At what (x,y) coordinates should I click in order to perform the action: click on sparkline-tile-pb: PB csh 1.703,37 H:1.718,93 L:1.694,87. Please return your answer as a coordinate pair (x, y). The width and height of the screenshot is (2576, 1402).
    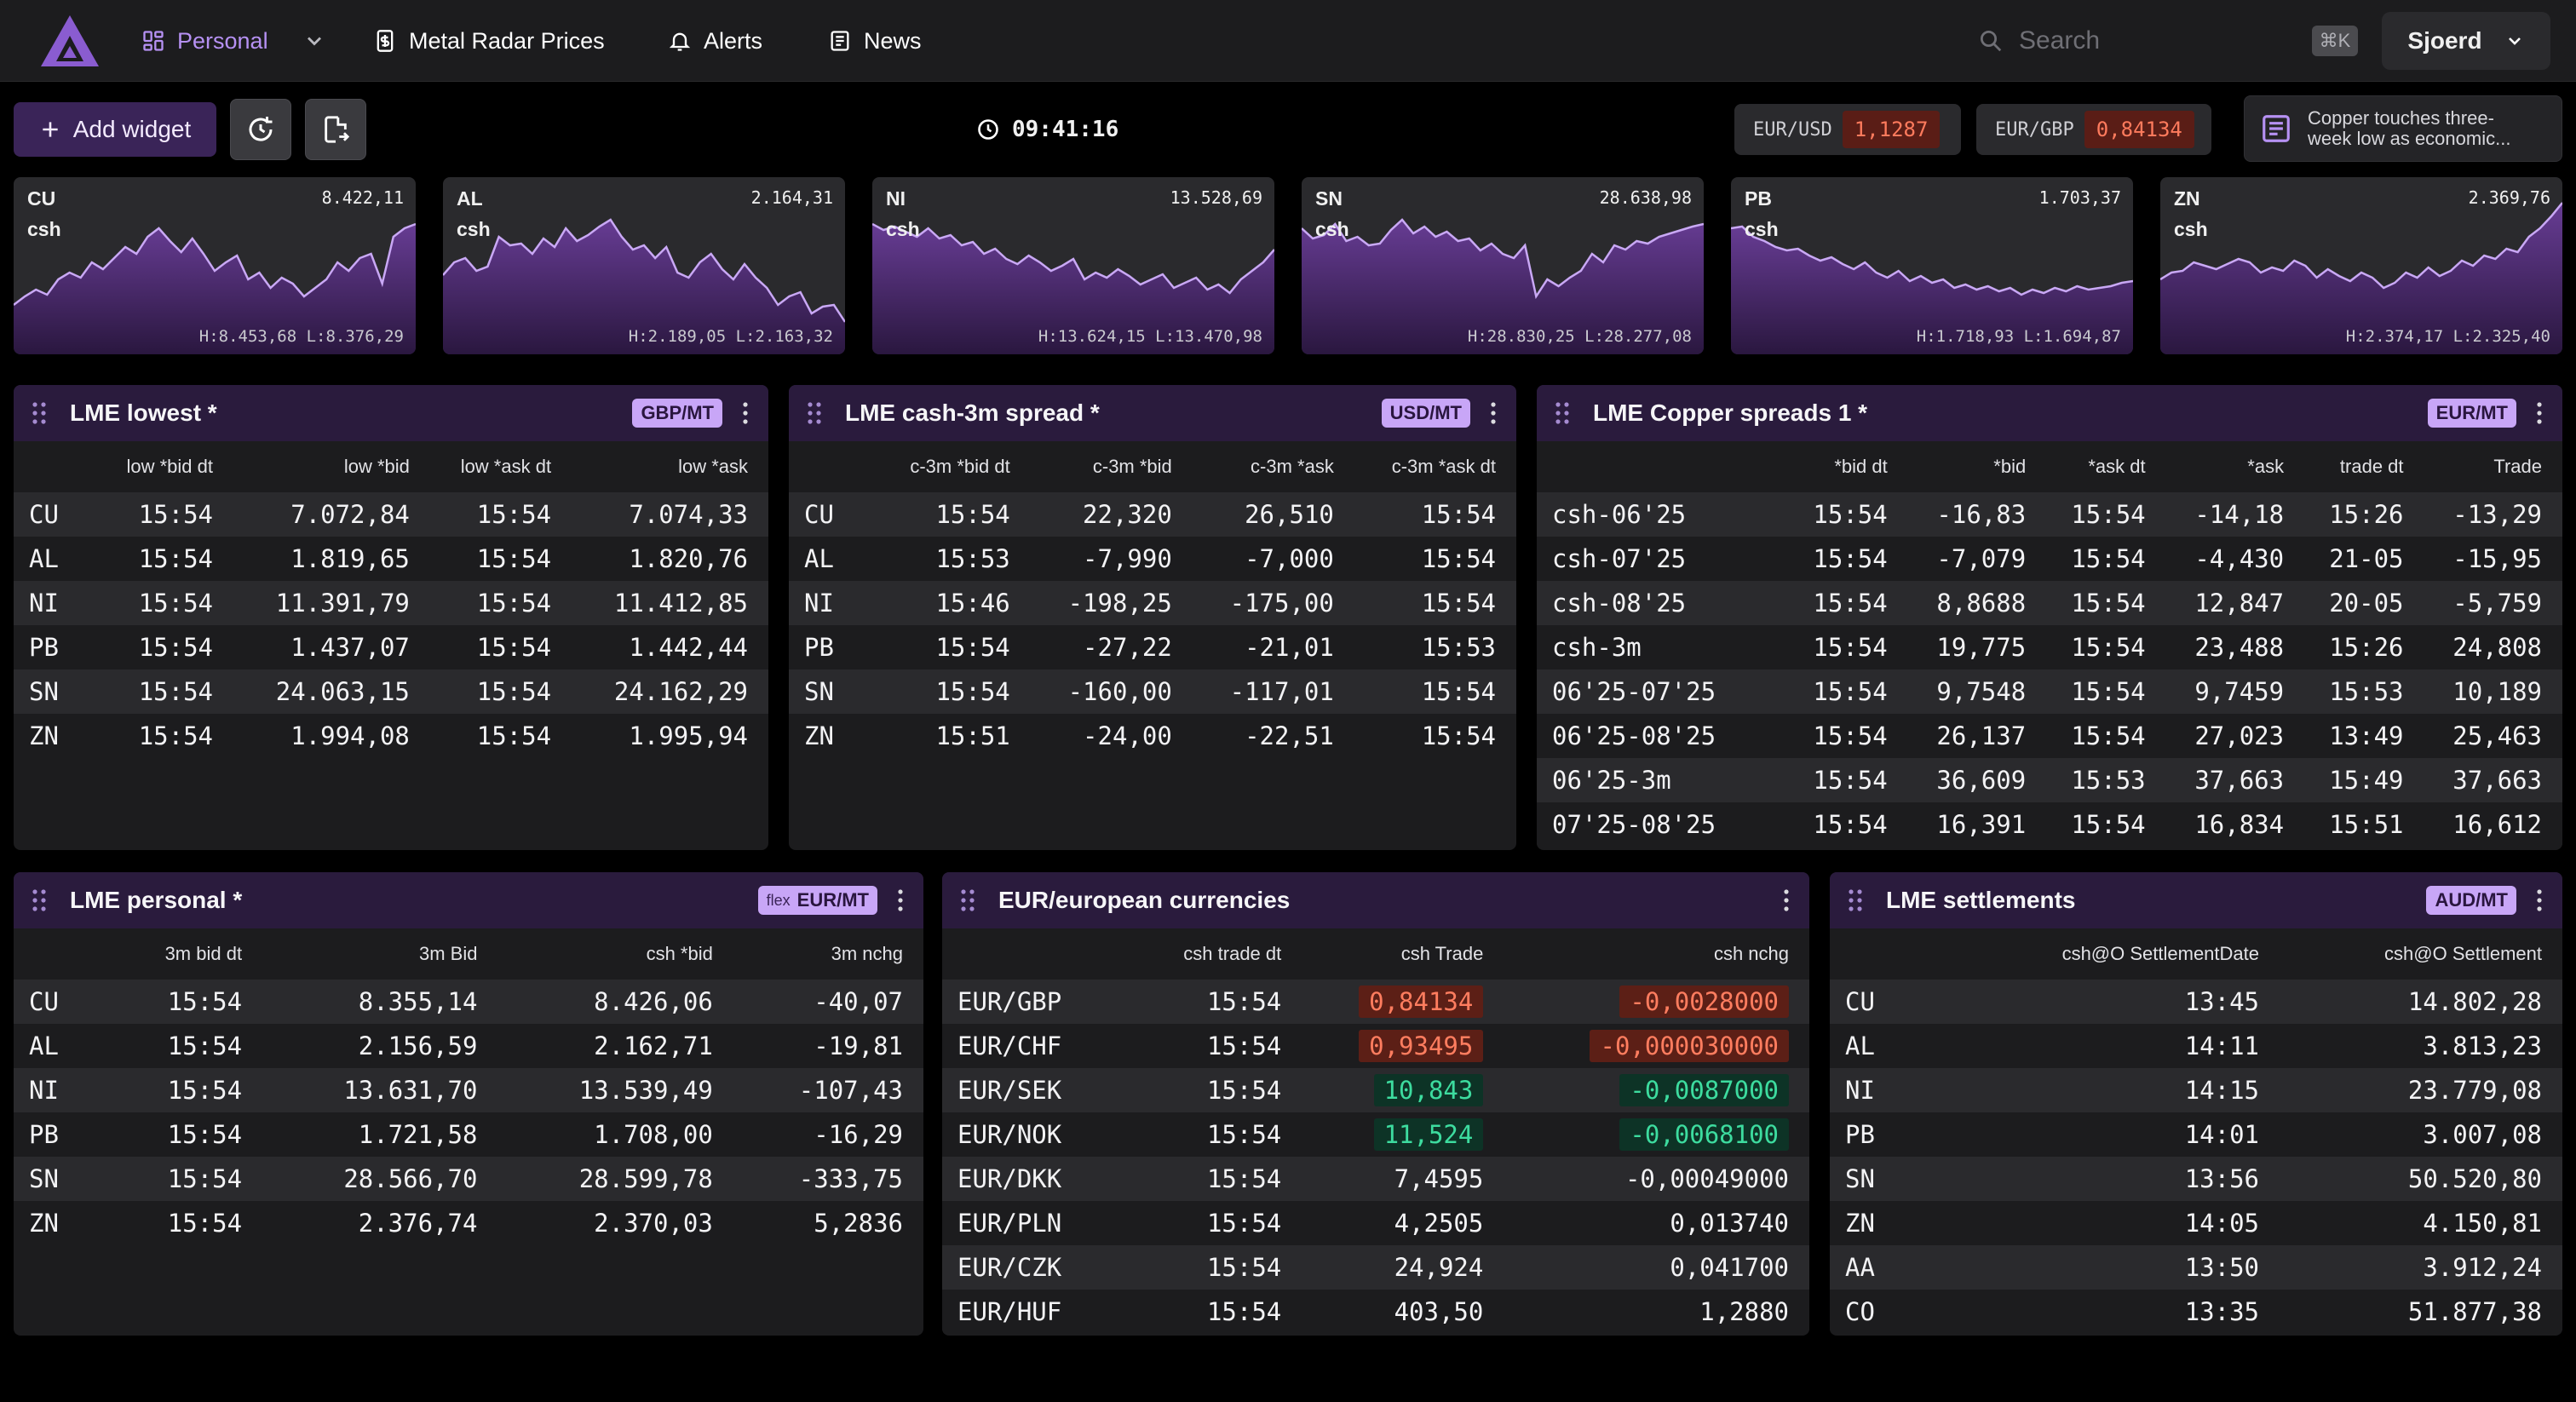
    Looking at the image, I should click on (1932, 265).